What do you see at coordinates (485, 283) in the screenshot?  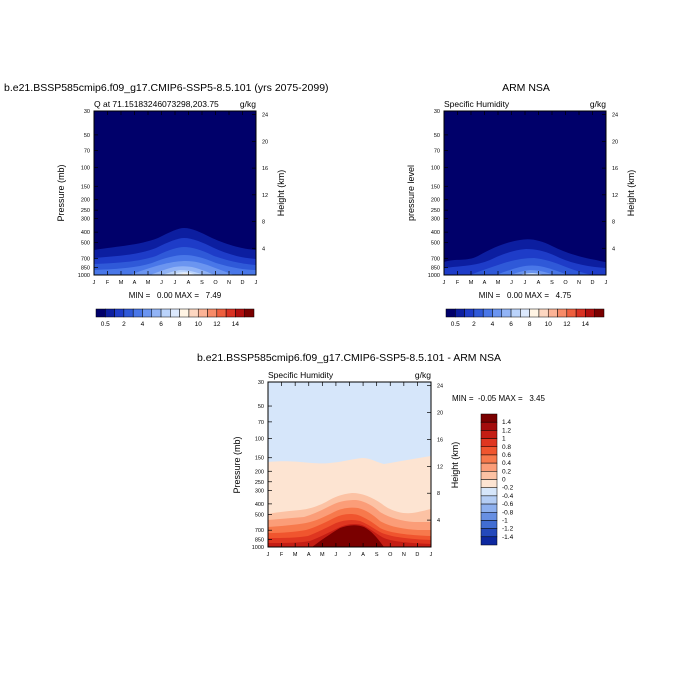 I see `panel-obs-x-tick-label: A` at bounding box center [485, 283].